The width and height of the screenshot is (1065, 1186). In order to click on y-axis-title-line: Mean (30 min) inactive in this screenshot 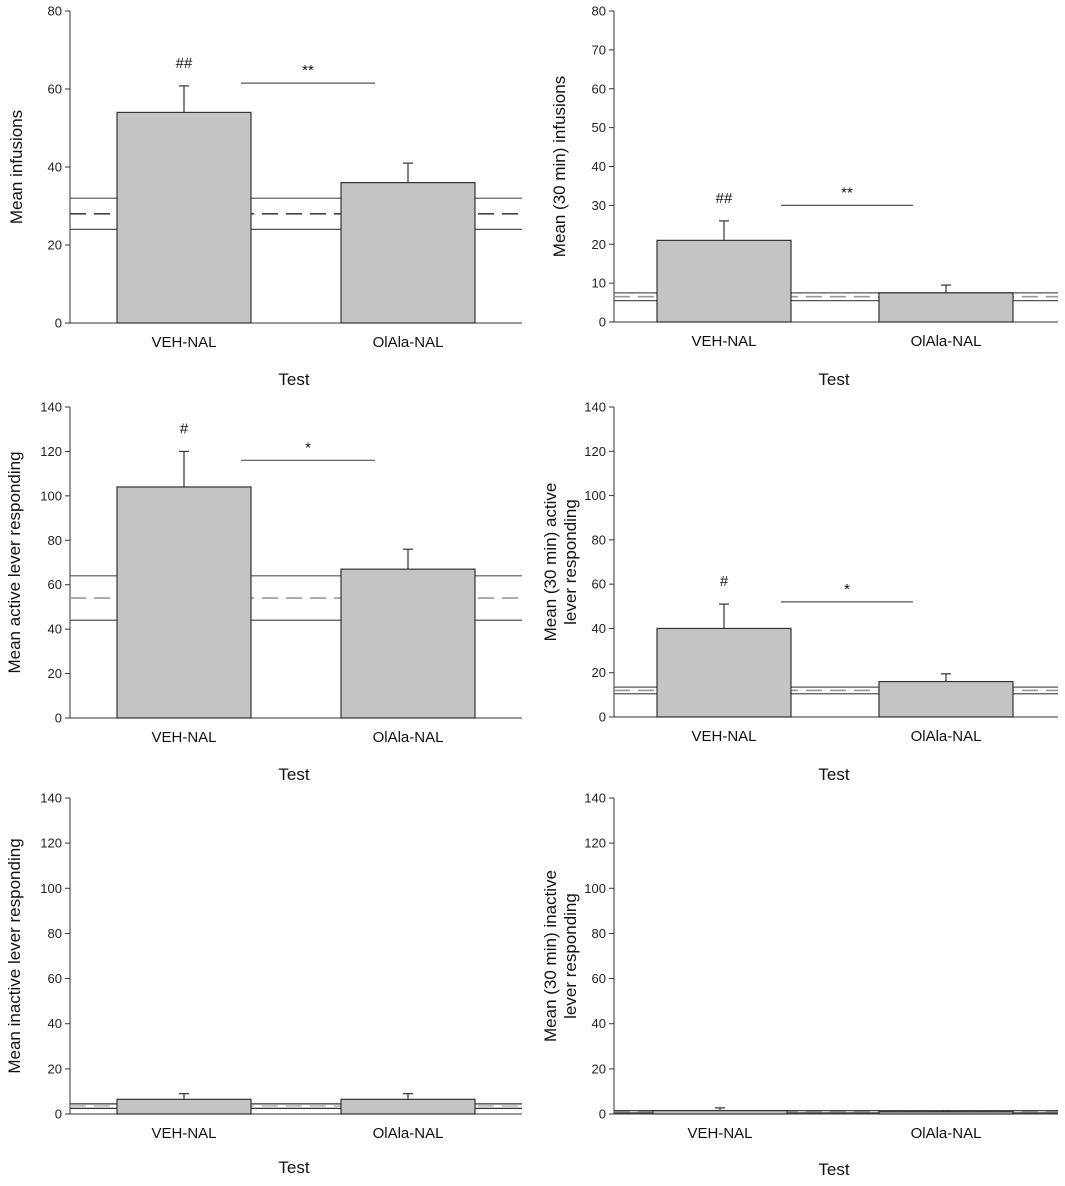, I will do `click(550, 956)`.